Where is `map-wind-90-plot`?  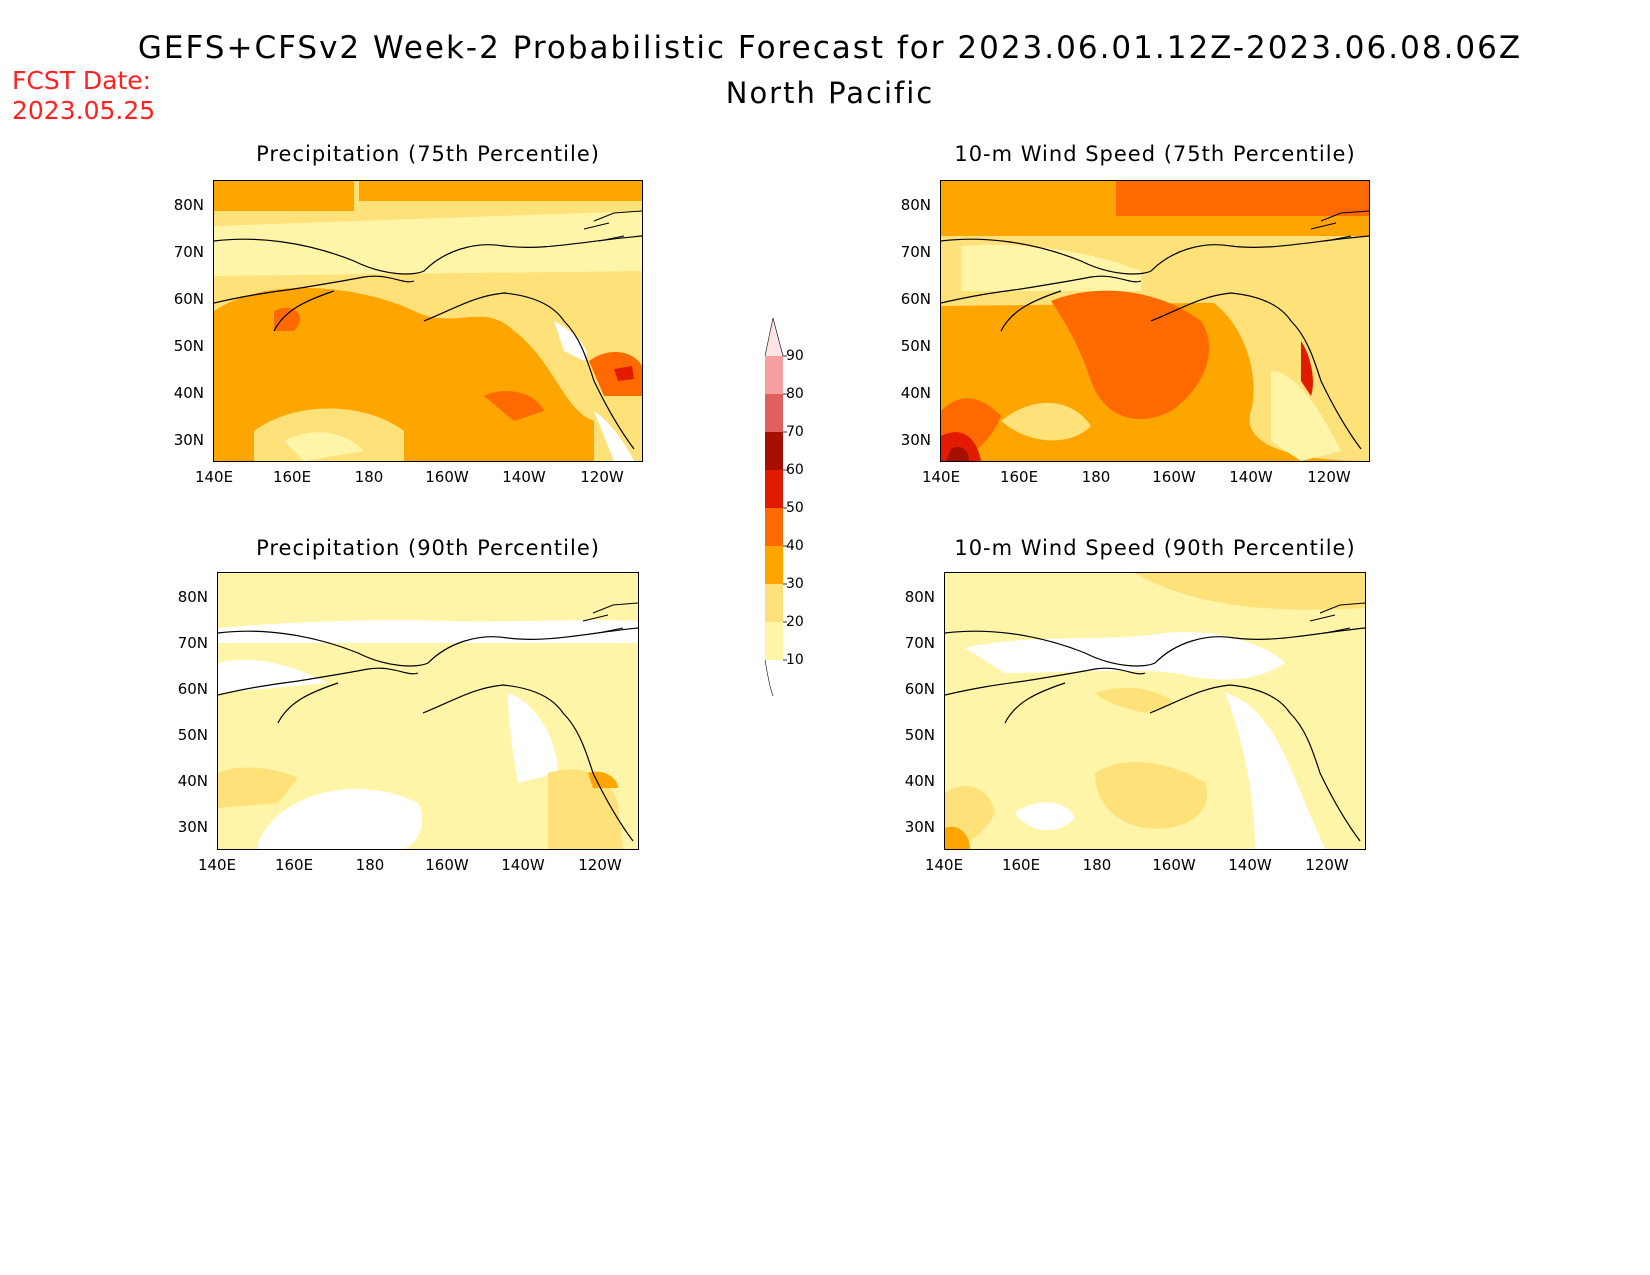
map-wind-90-plot is located at coordinates (1155, 711).